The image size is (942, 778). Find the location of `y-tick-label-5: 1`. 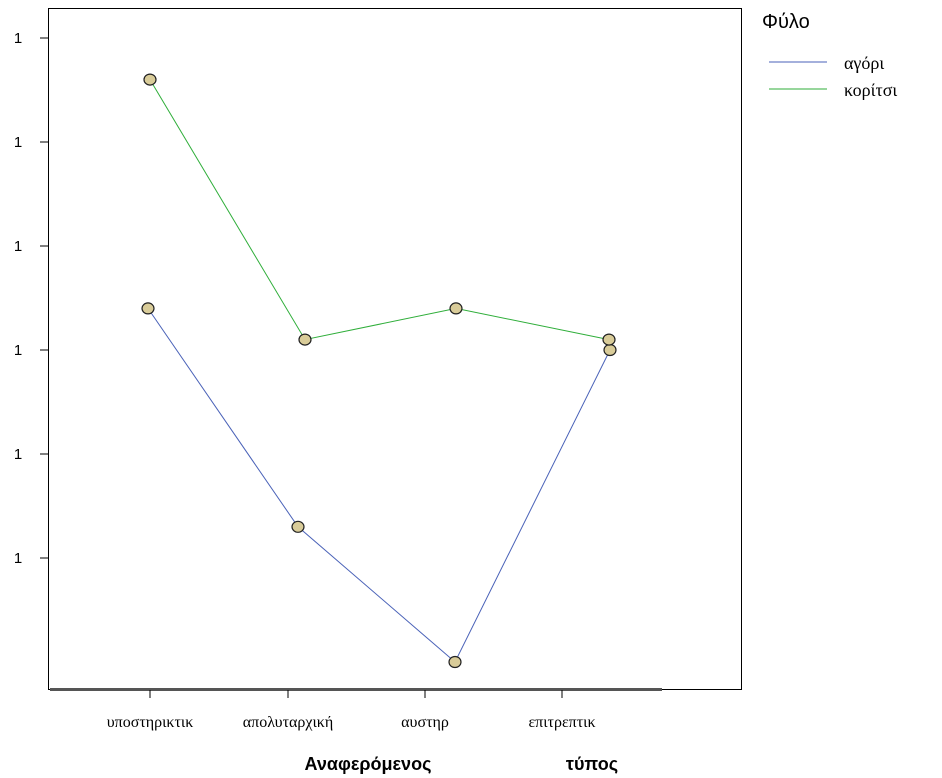

y-tick-label-5: 1 is located at coordinates (18, 558).